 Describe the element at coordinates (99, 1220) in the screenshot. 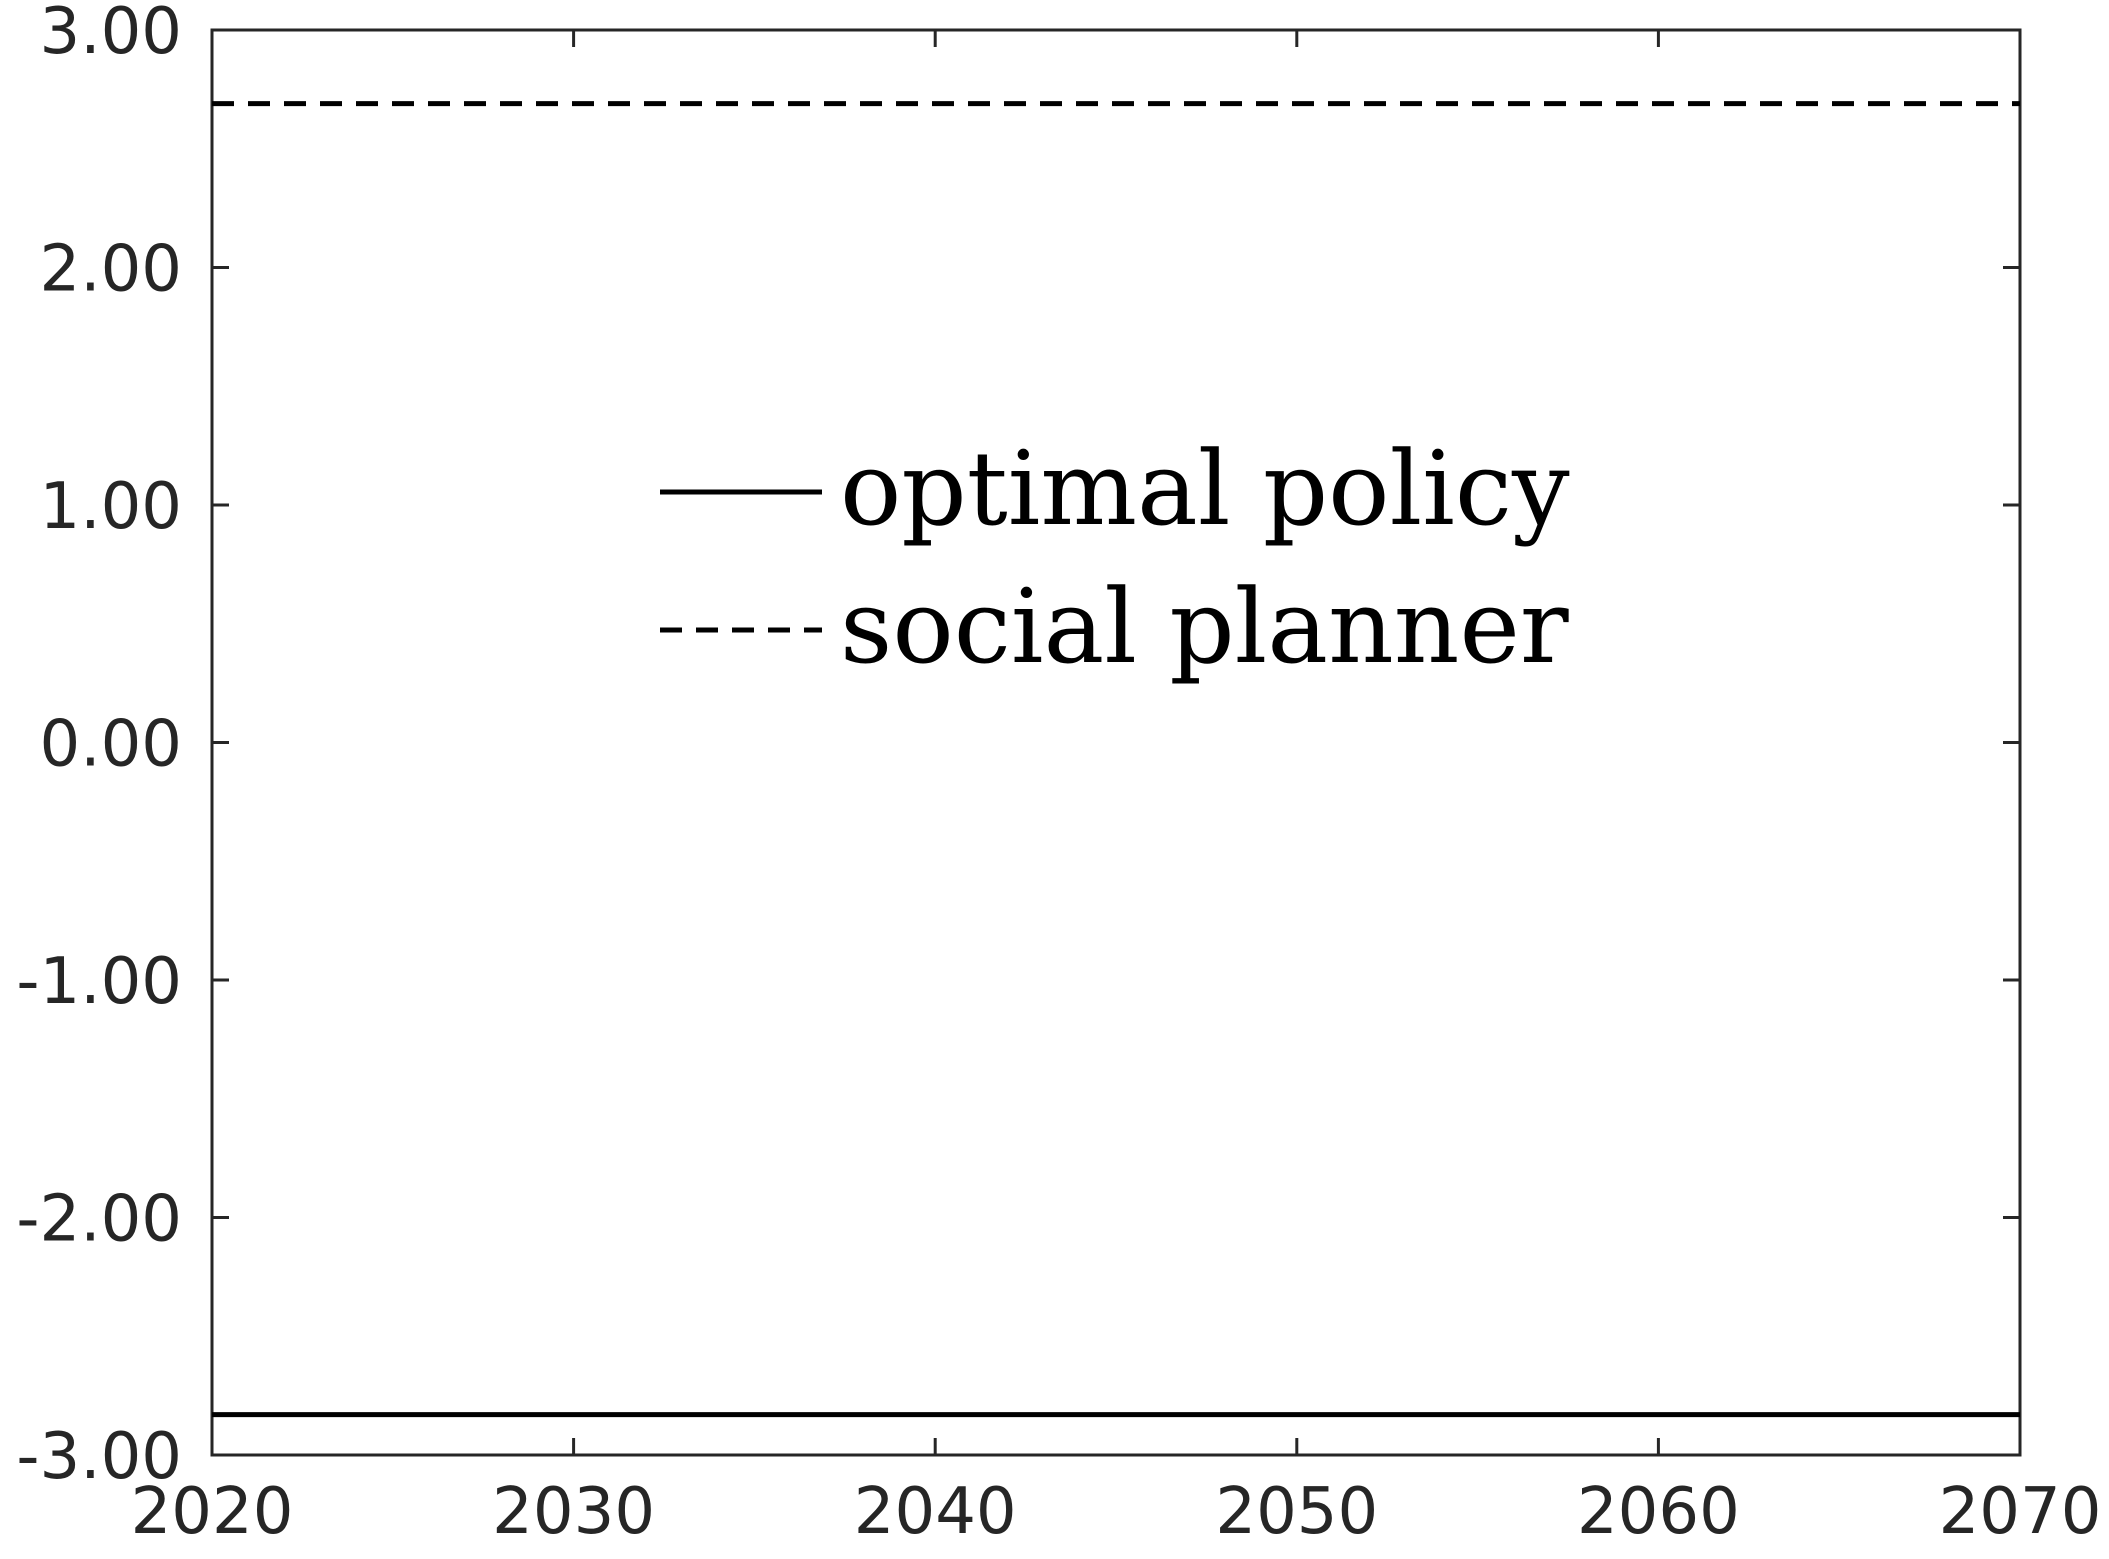

I see `y-tick-label: -2.00` at that location.